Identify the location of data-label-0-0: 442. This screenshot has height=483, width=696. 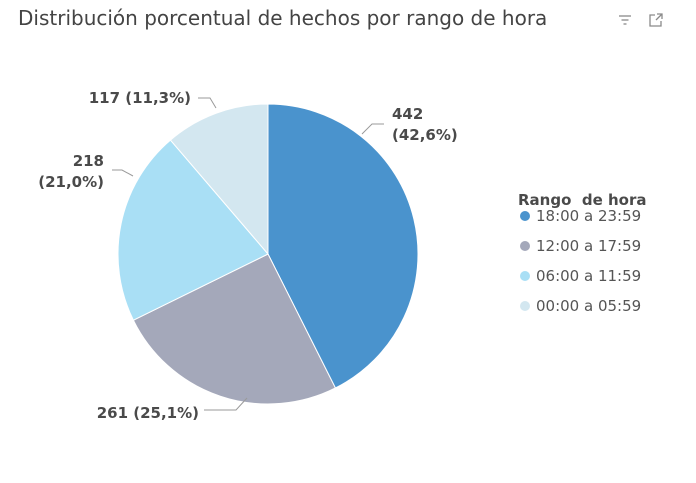
(407, 114).